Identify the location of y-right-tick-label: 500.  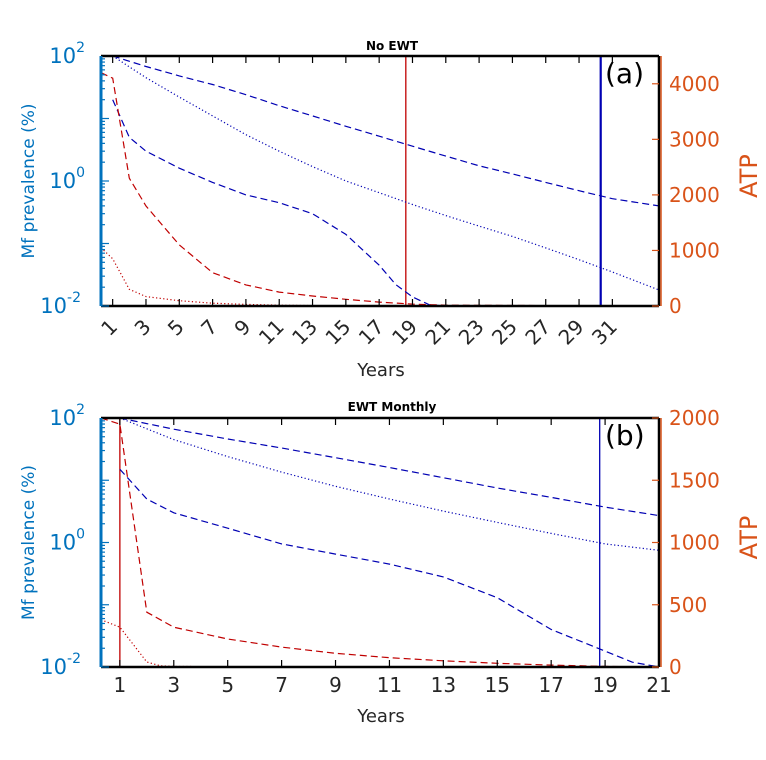
(688, 605).